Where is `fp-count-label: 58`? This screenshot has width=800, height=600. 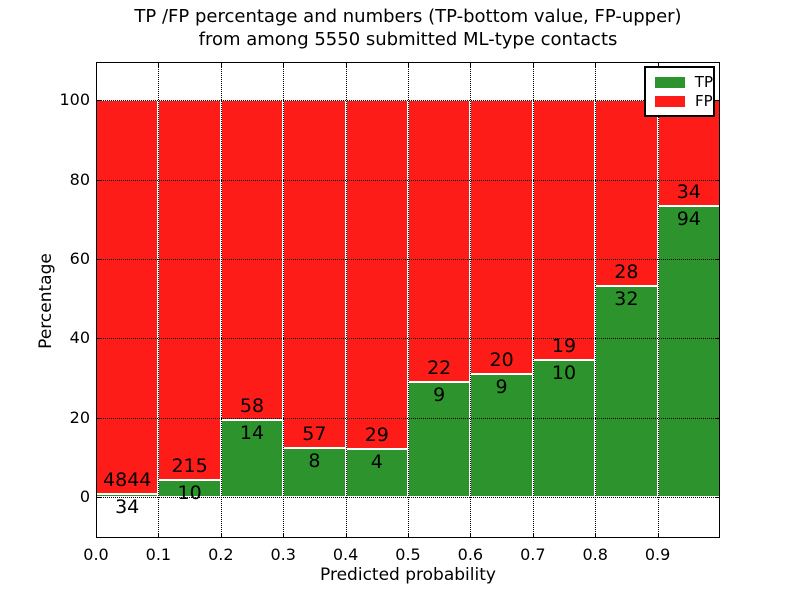
fp-count-label: 58 is located at coordinates (252, 406).